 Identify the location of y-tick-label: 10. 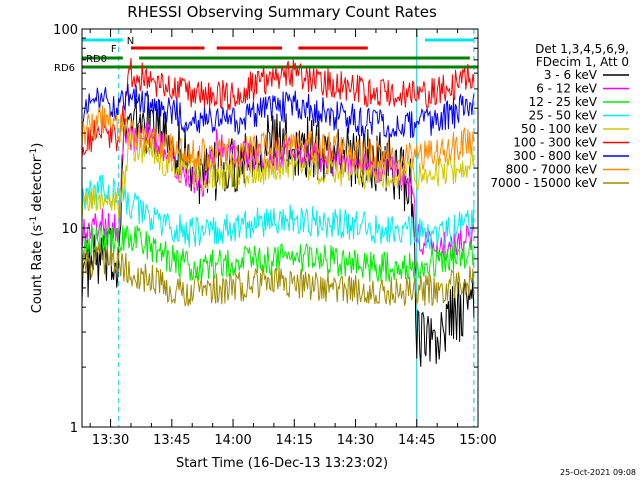
(69, 229).